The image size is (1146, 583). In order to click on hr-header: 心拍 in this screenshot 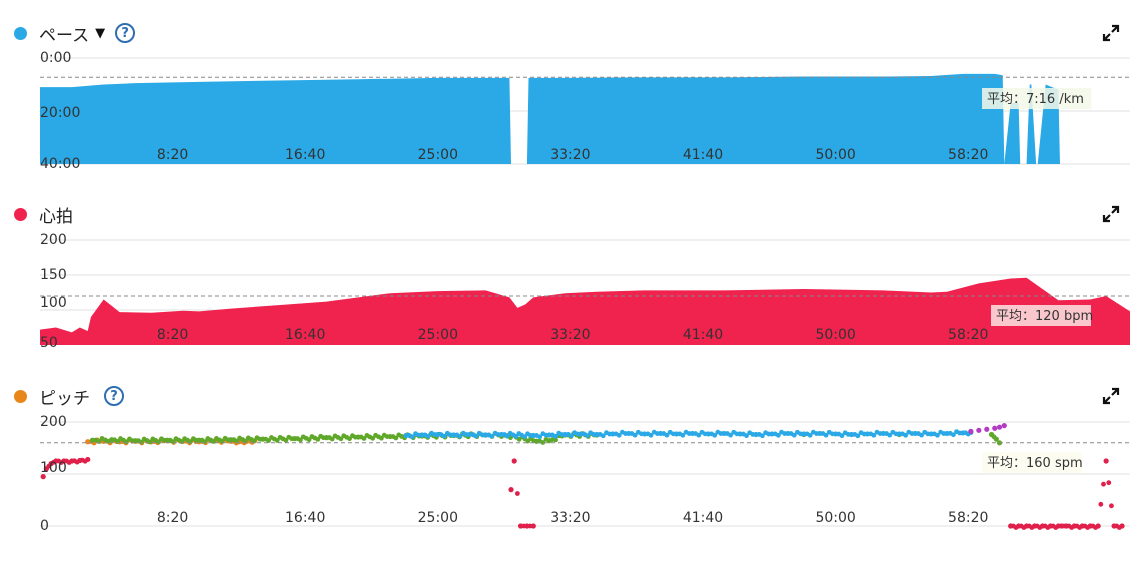, I will do `click(43, 214)`.